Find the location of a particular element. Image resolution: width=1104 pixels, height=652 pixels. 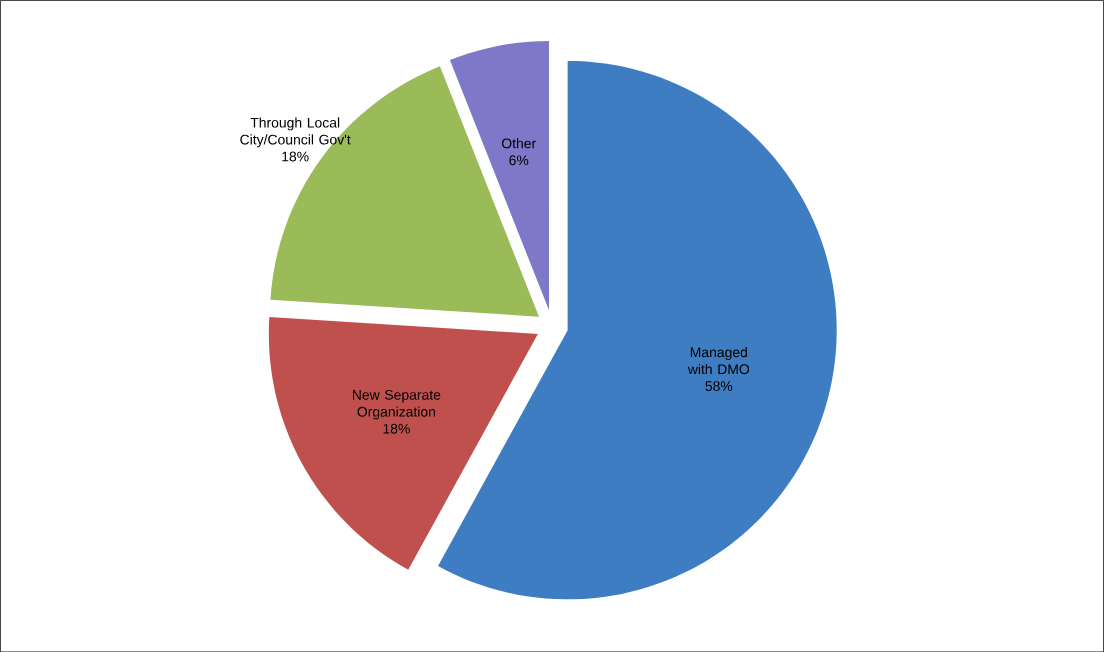

slice-label: Other is located at coordinates (518, 143).